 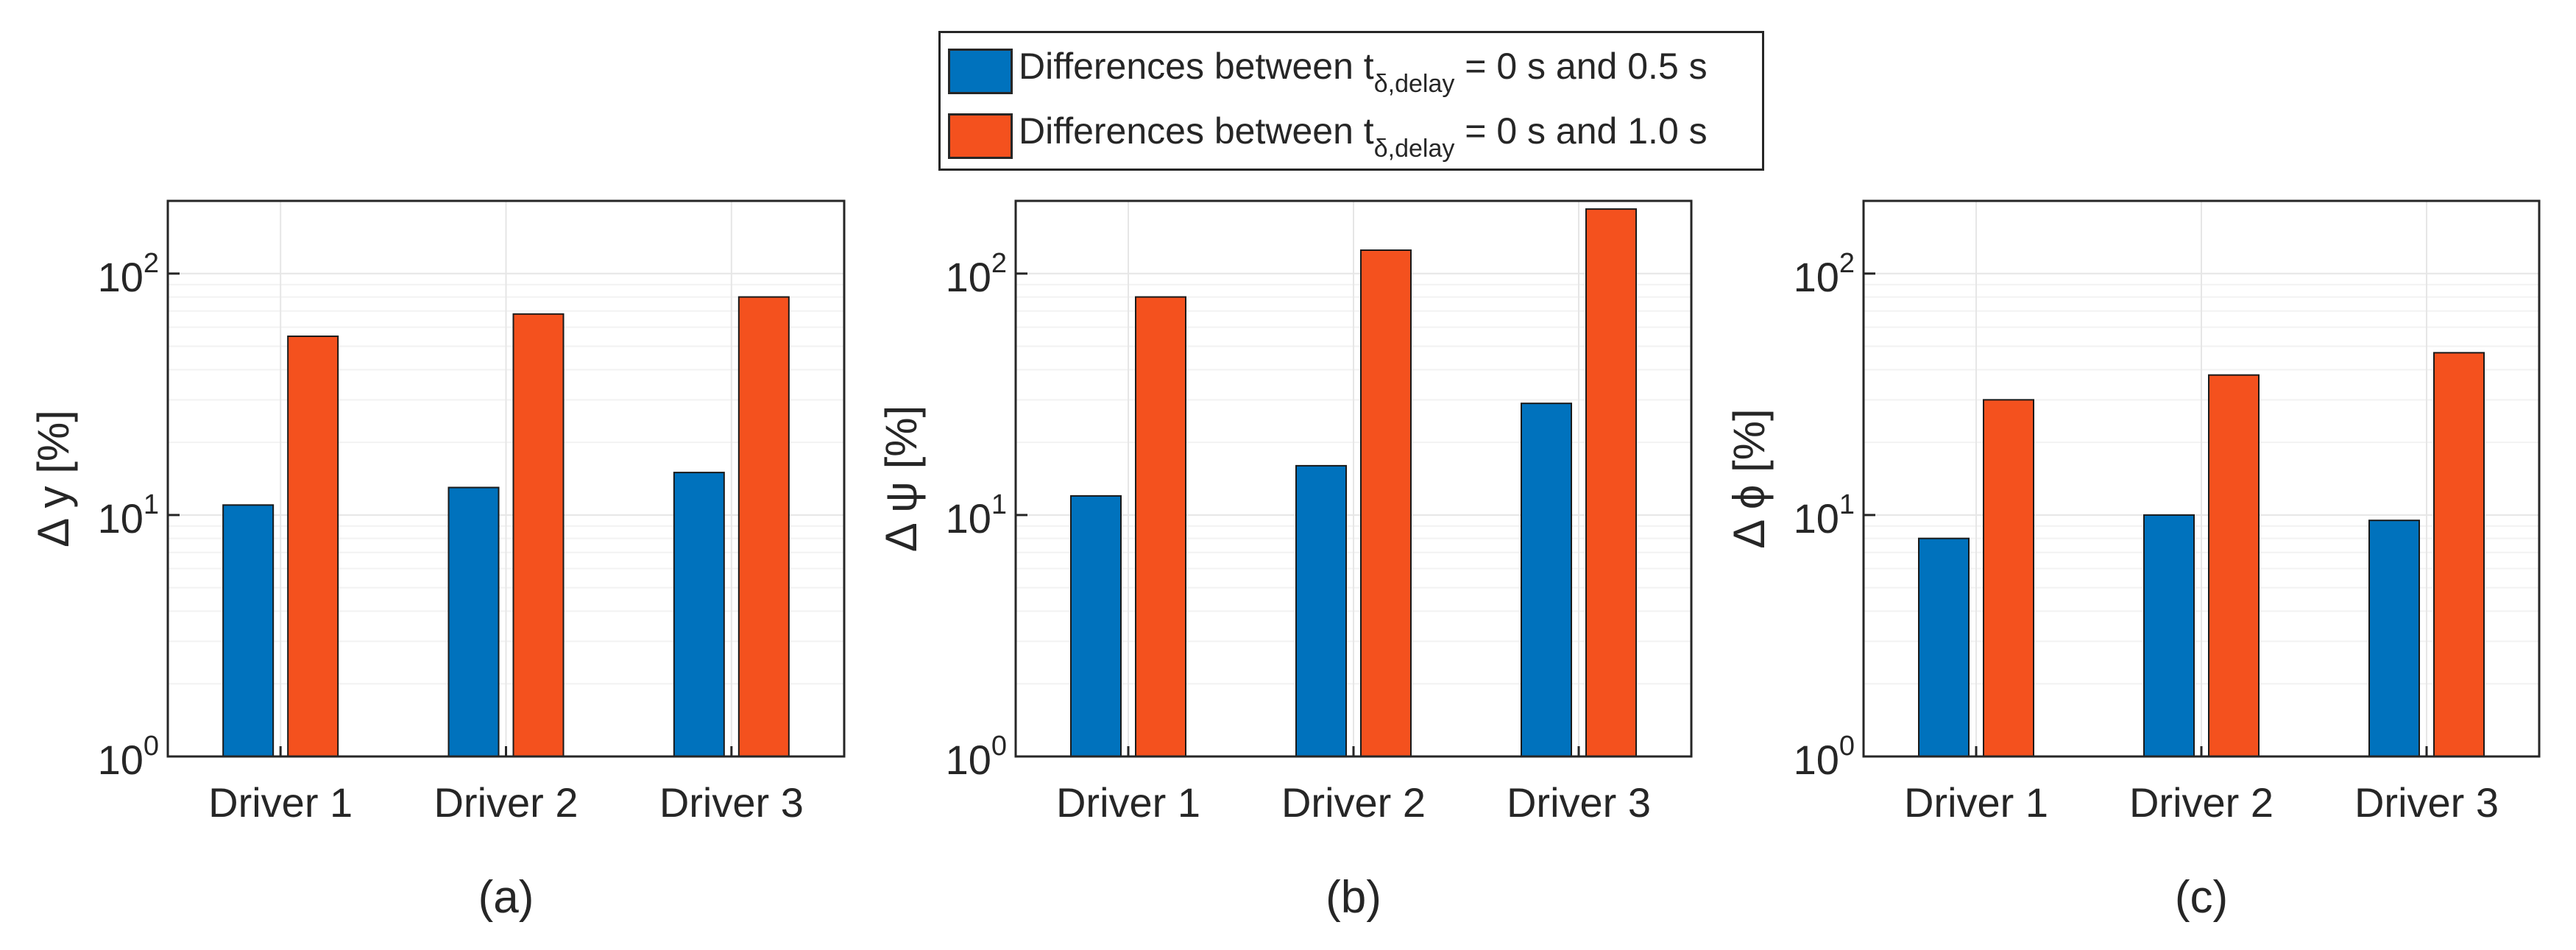 What do you see at coordinates (1581, 66) in the screenshot?
I see `legend-label-0-suffix: = 0 s and 0.5 s` at bounding box center [1581, 66].